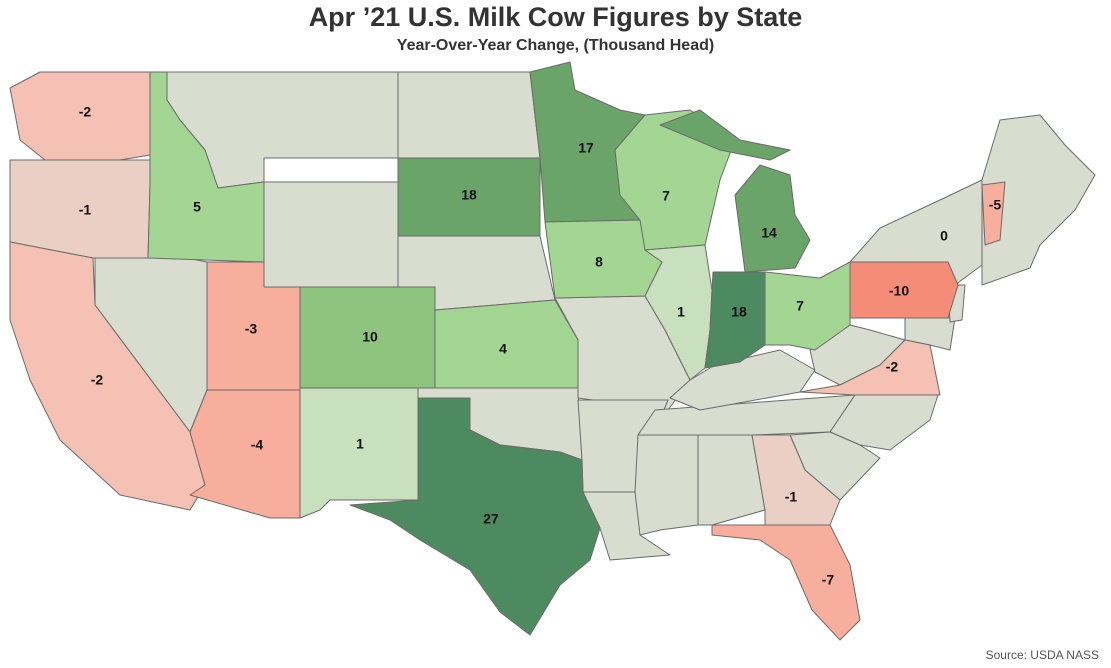 The height and width of the screenshot is (668, 1111). I want to click on state-wisconsin, so click(675, 180).